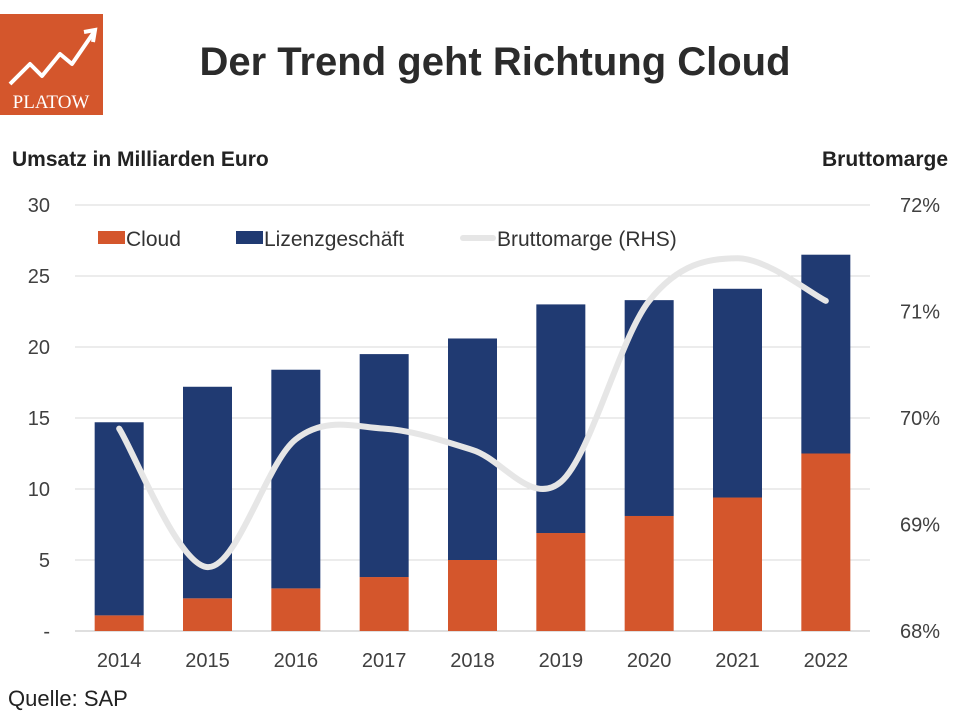 The image size is (960, 720). What do you see at coordinates (39, 419) in the screenshot?
I see `y-axis-left-tick-label: 15` at bounding box center [39, 419].